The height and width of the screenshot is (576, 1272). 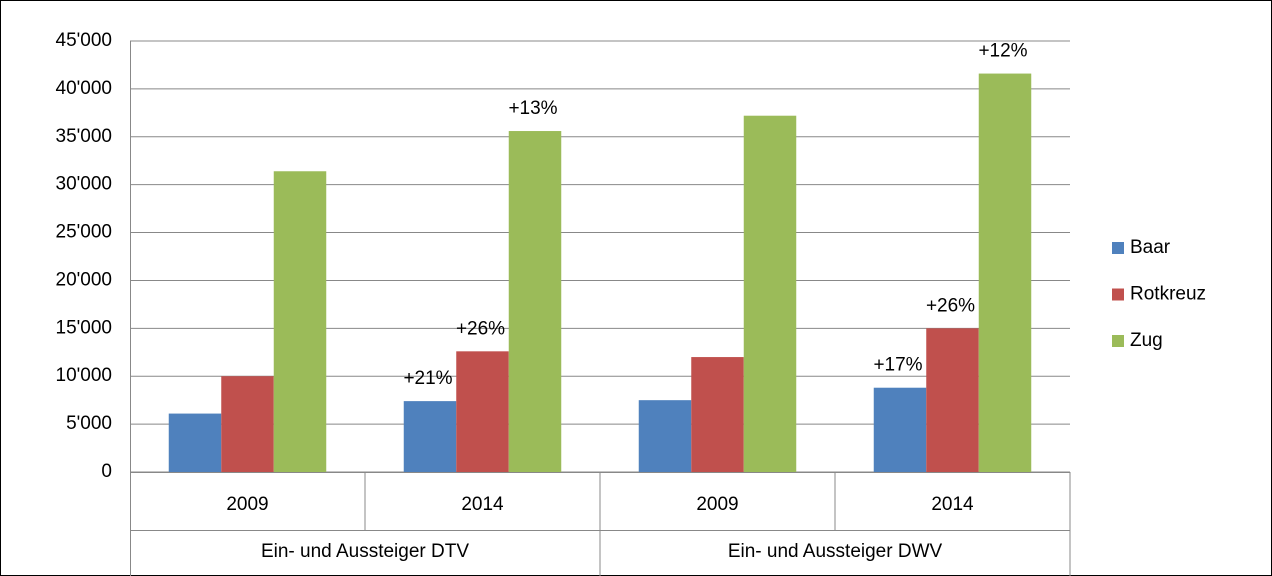 What do you see at coordinates (1168, 294) in the screenshot?
I see `legend-label: Rotkreuz` at bounding box center [1168, 294].